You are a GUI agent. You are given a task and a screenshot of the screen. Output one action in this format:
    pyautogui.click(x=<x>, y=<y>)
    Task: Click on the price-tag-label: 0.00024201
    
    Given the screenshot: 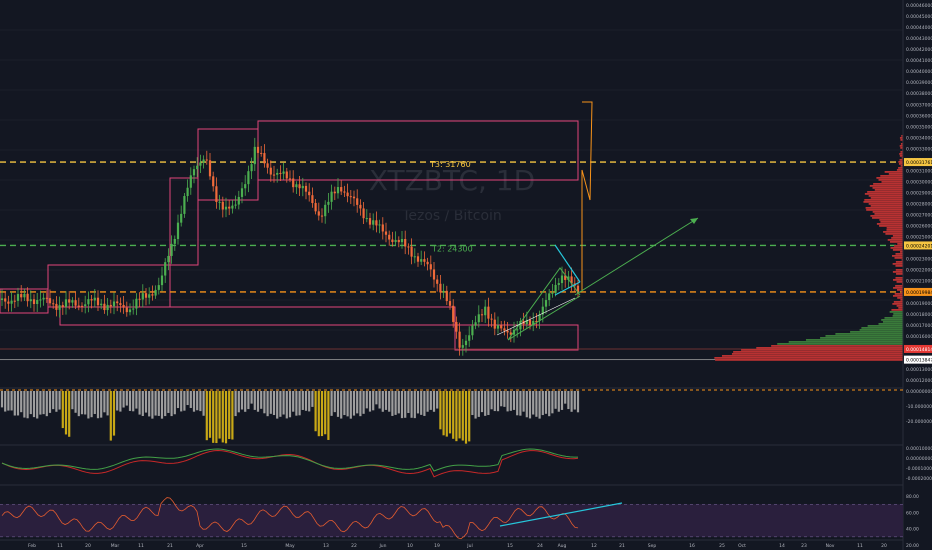 What is the action you would take?
    pyautogui.click(x=919, y=246)
    